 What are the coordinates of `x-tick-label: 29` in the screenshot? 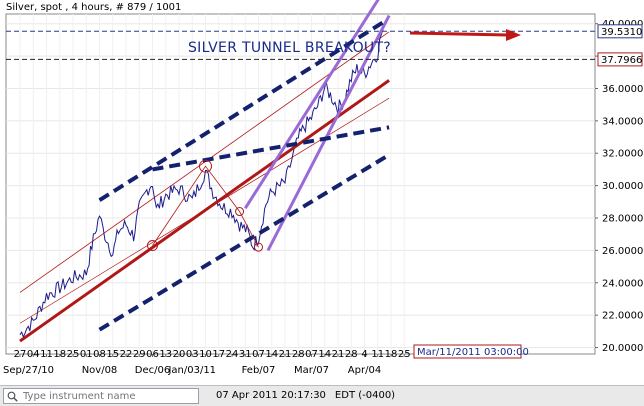 It's located at (139, 354).